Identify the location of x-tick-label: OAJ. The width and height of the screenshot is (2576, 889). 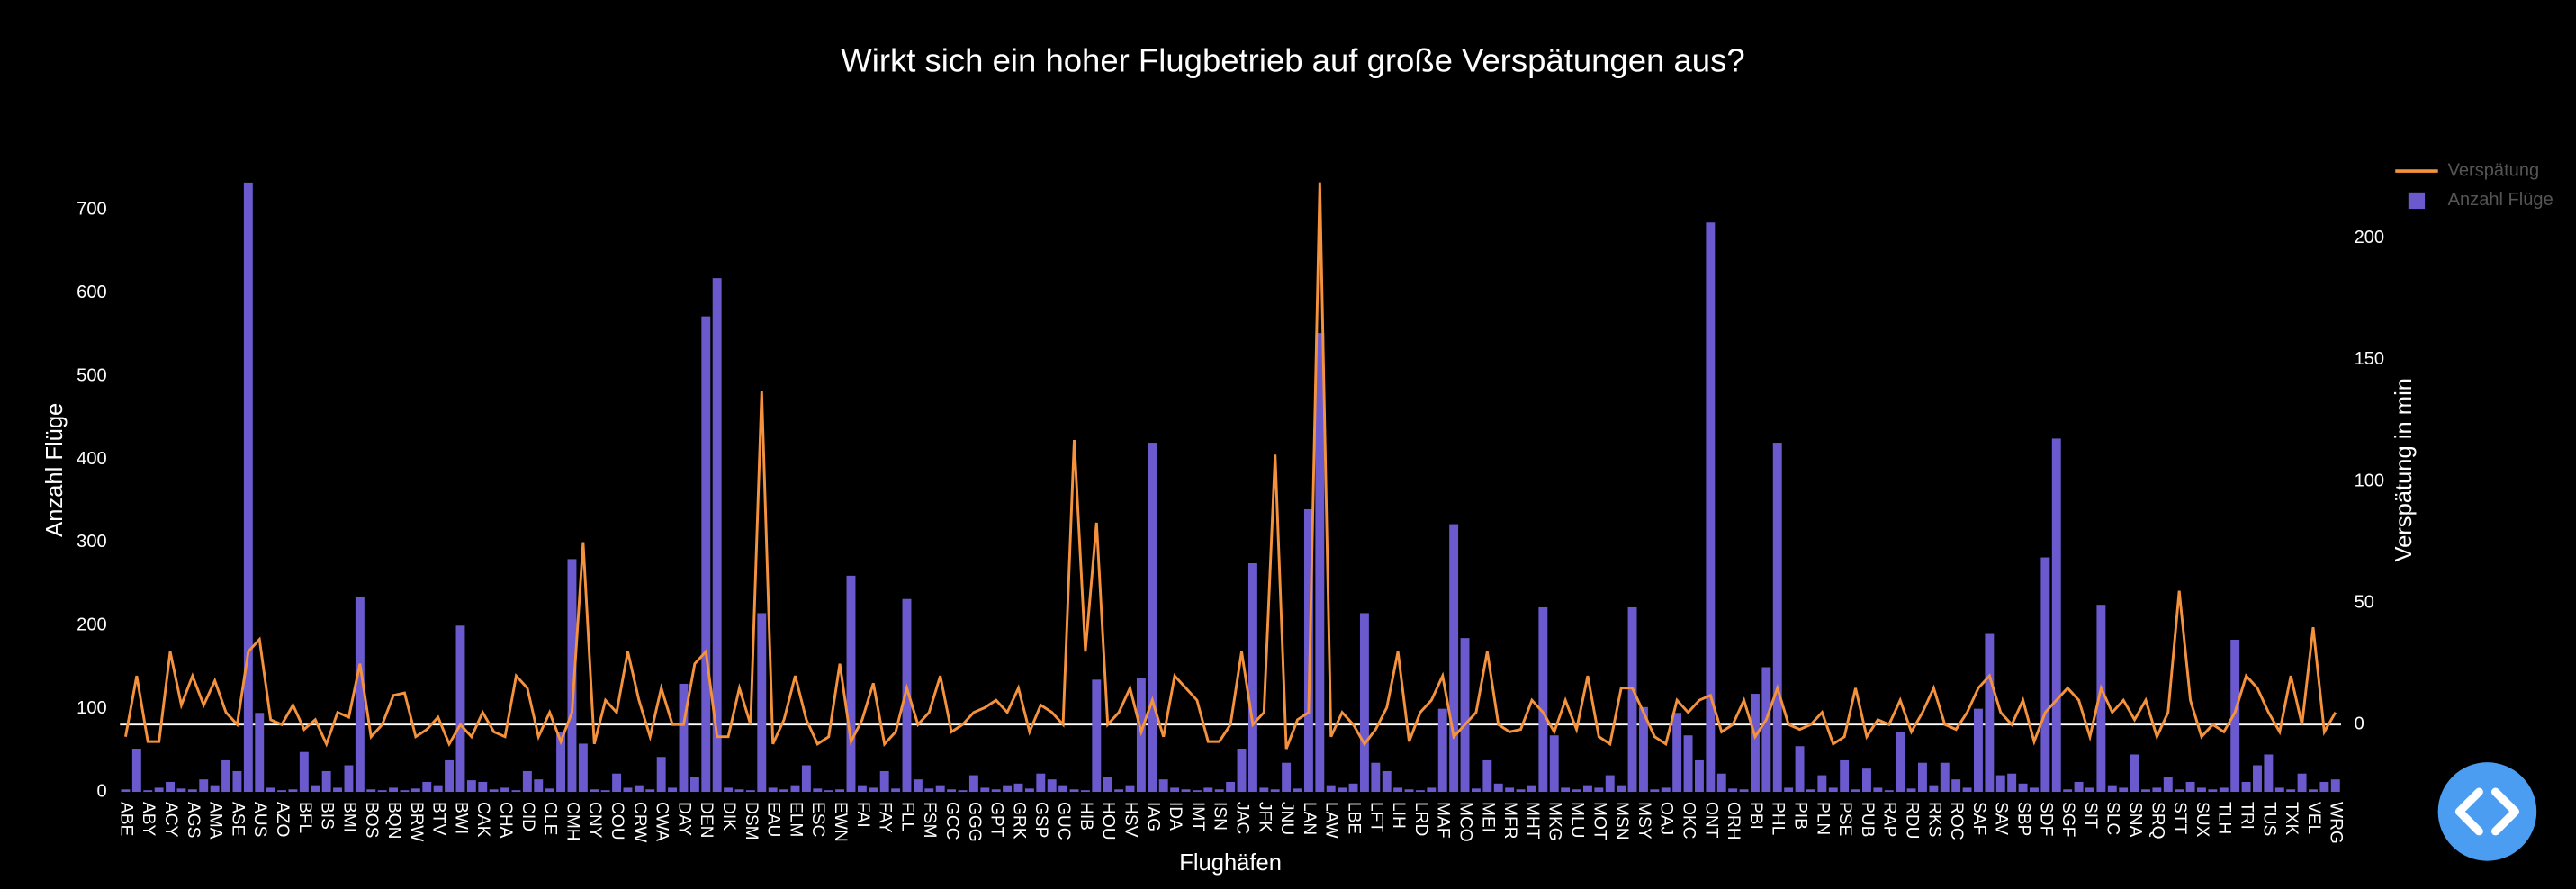
(1666, 818).